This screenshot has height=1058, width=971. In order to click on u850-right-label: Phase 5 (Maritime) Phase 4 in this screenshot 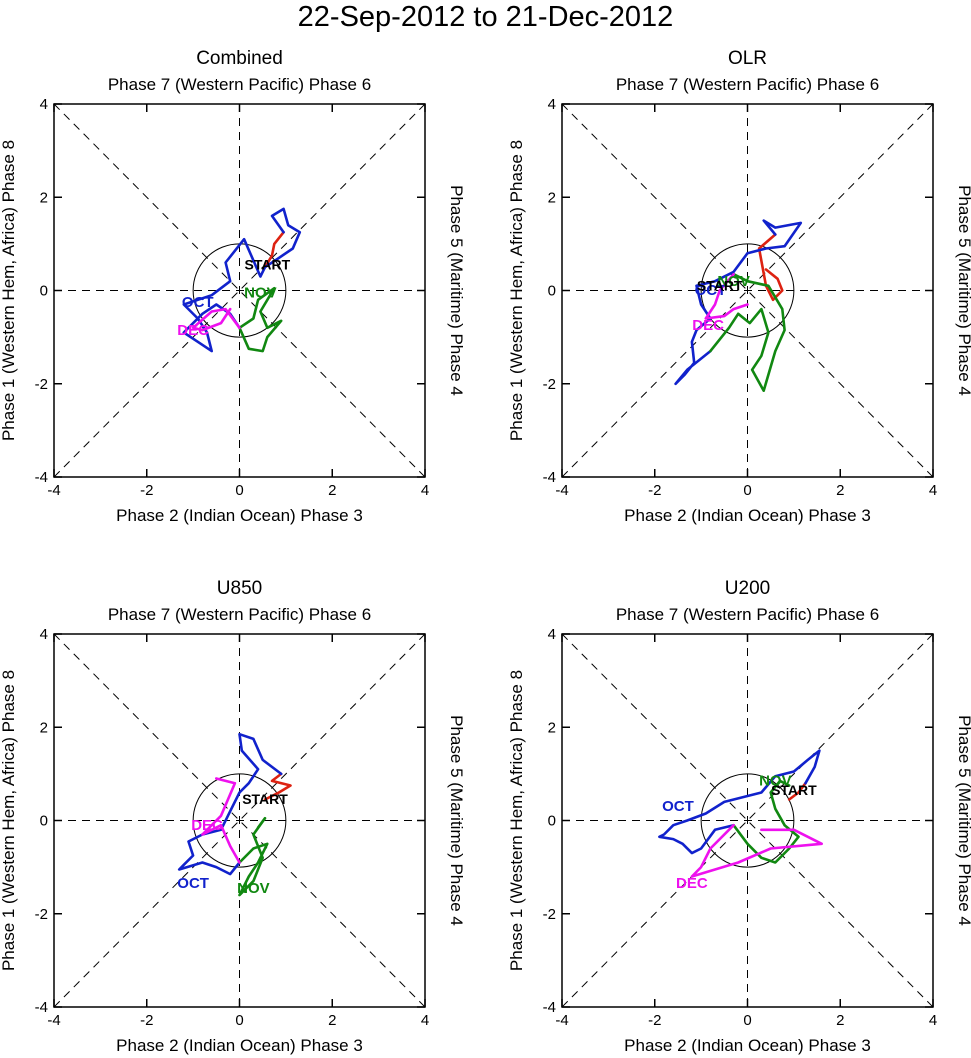, I will do `click(456, 820)`.